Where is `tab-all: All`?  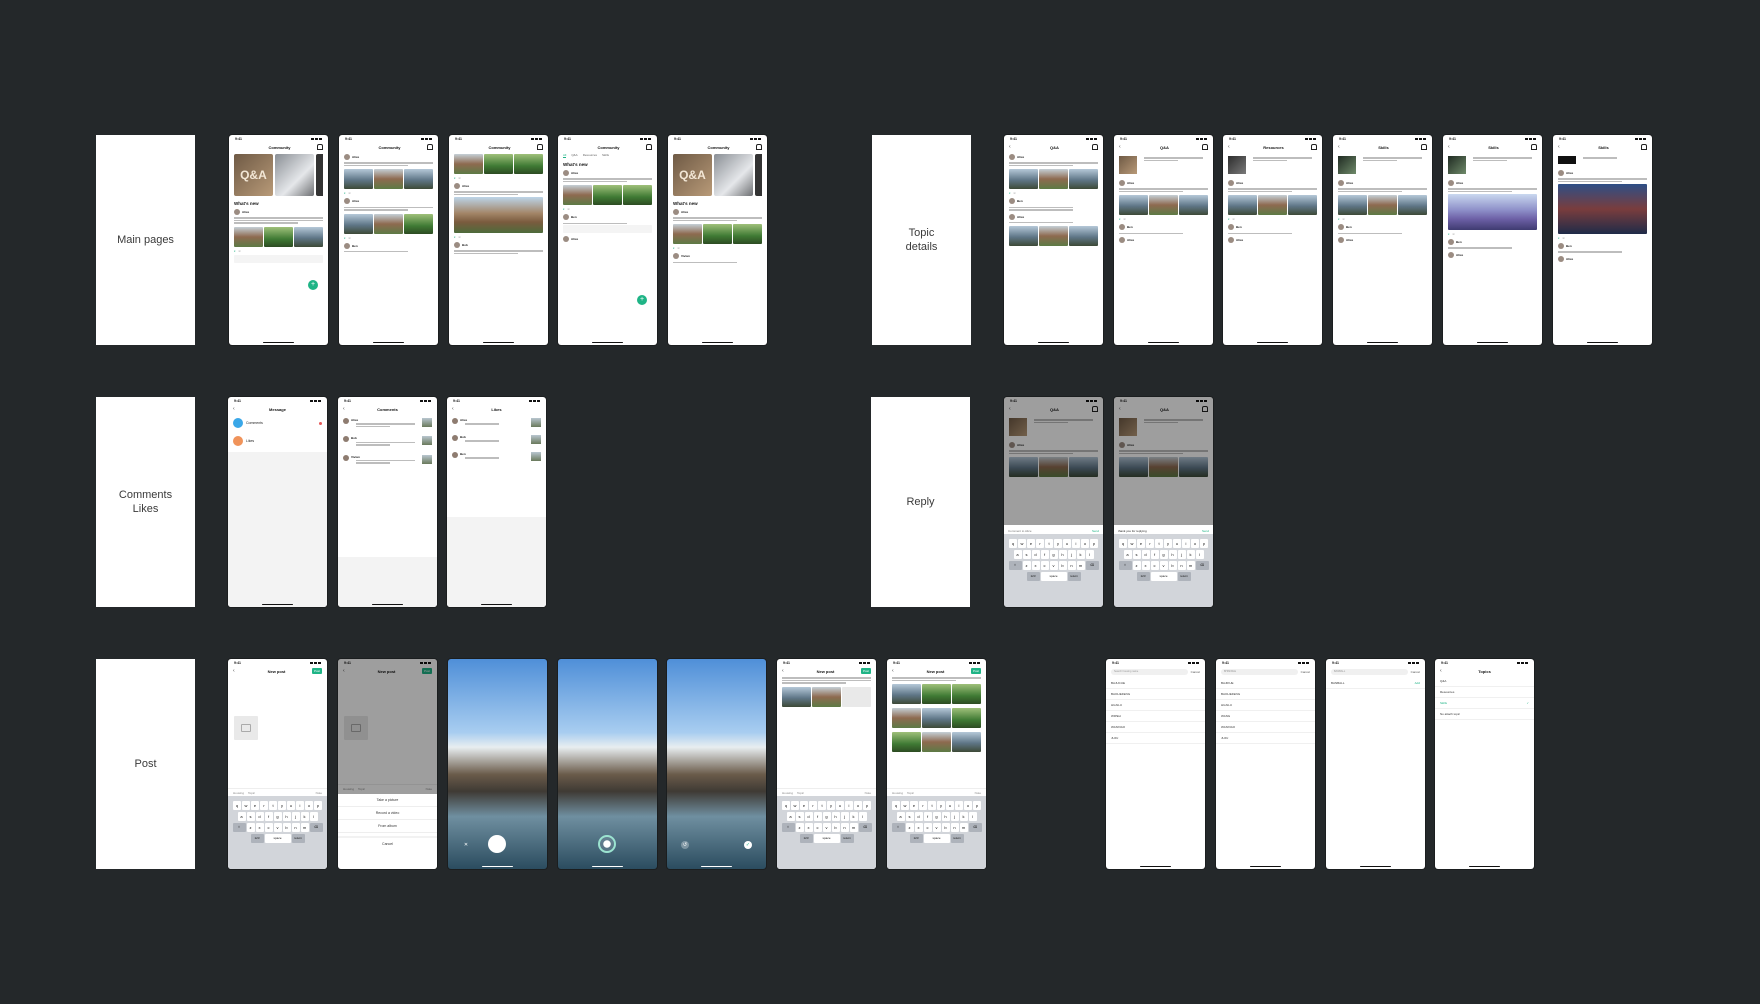
tab-all: All is located at coordinates (565, 155).